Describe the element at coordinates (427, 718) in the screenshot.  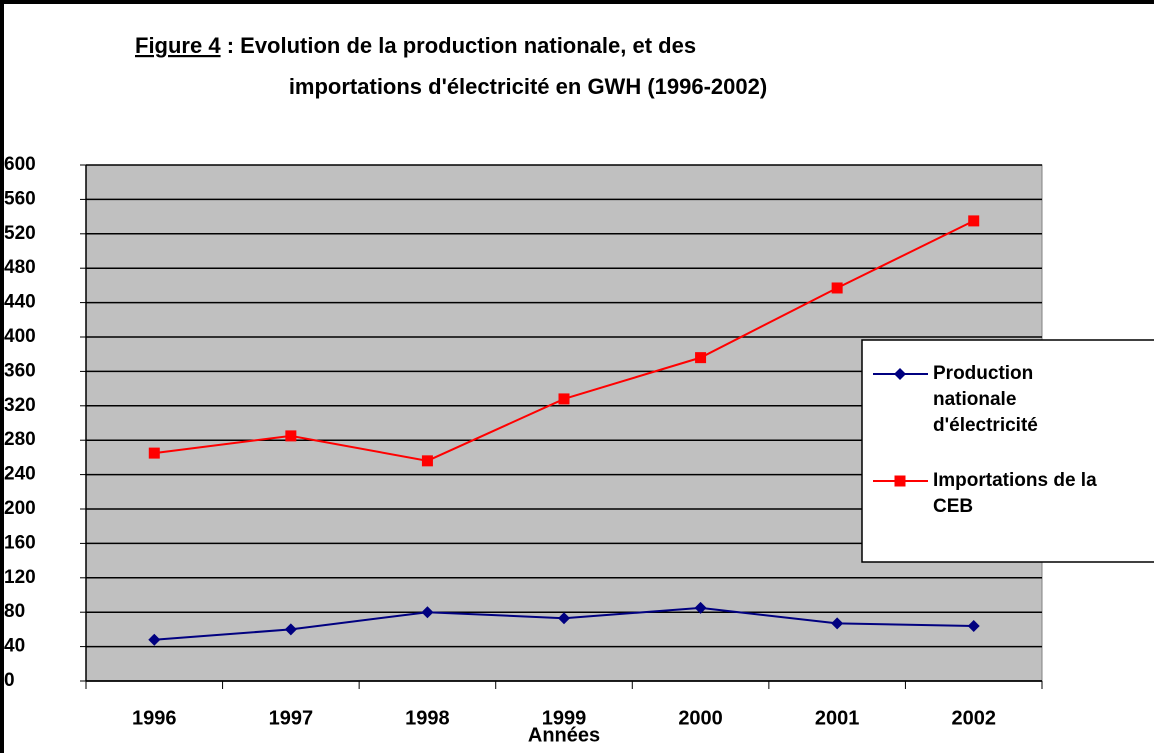
I see `x-tick-label: 1998` at that location.